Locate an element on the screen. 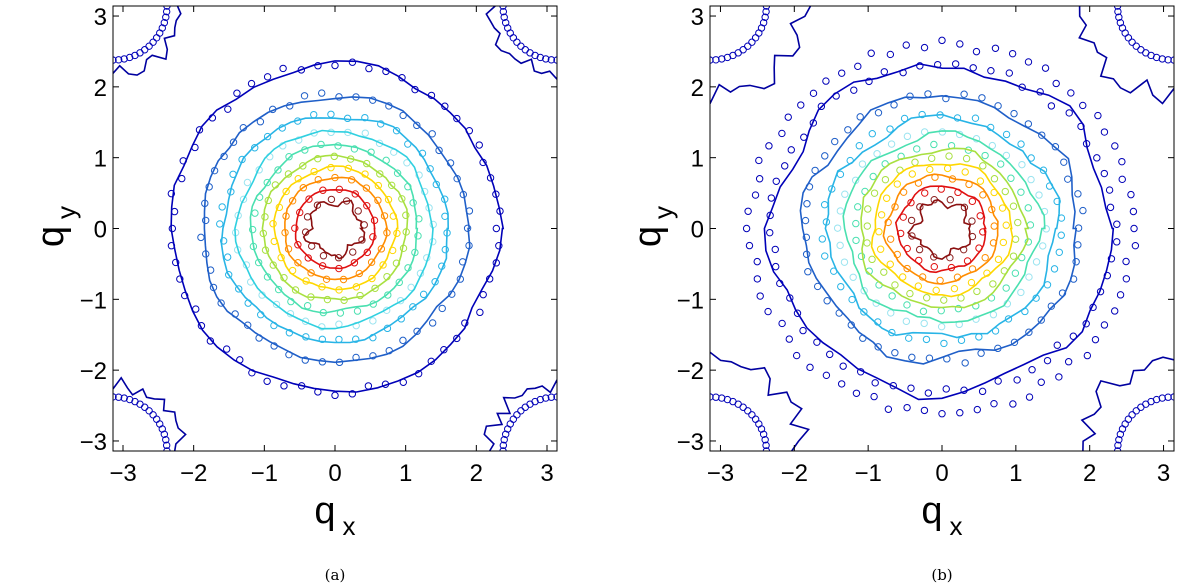 The width and height of the screenshot is (1186, 588). corner-contour-line is located at coordinates (521, 43).